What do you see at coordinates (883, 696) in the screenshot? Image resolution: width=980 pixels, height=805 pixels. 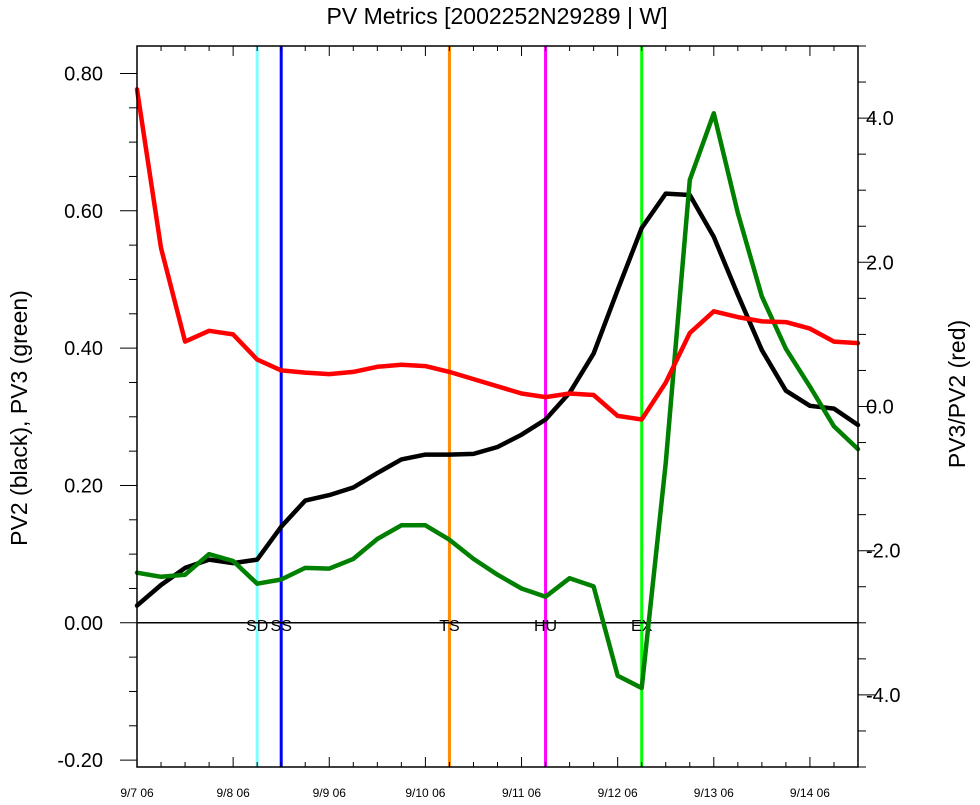 I see `y-right-tick-label: -4.0` at bounding box center [883, 696].